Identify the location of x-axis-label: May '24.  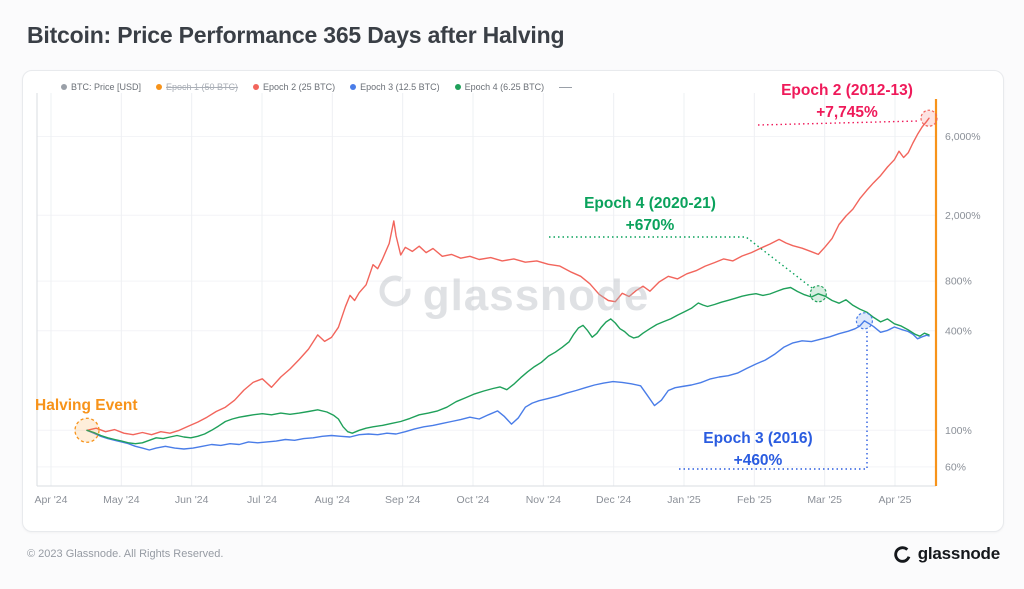
(121, 500).